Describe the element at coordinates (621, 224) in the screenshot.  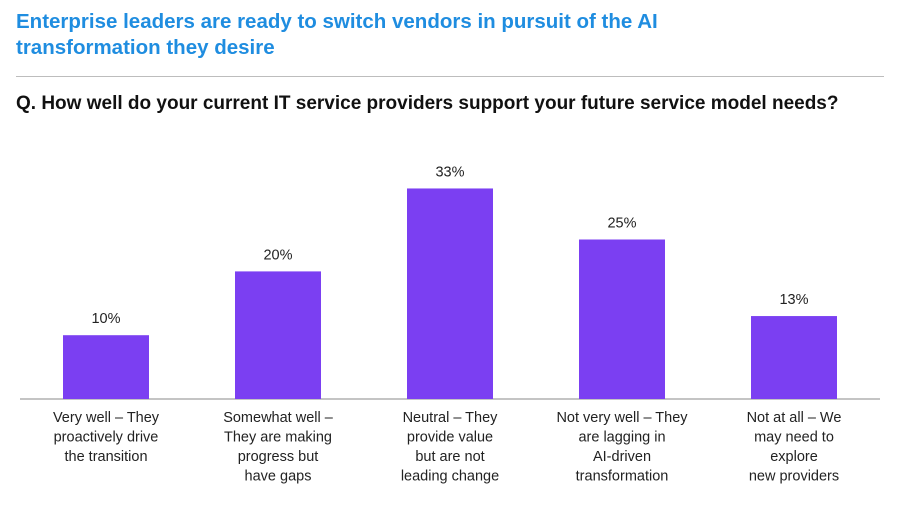
I see `data-label-4: 25%` at that location.